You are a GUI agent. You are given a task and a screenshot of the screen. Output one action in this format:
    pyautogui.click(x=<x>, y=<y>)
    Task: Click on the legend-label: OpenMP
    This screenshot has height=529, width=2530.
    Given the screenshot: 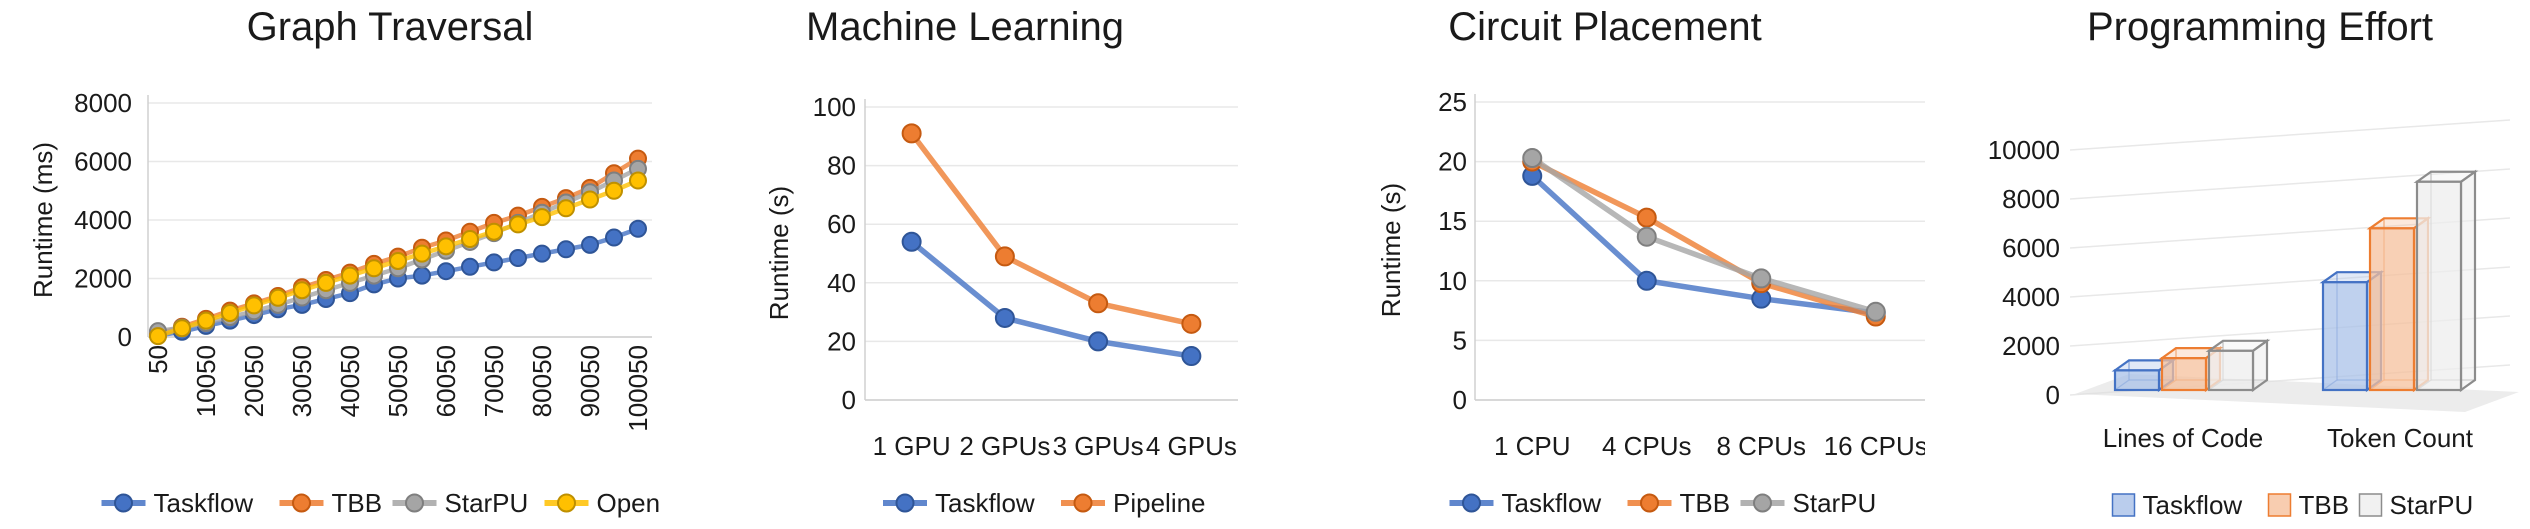 What is the action you would take?
    pyautogui.click(x=629, y=503)
    